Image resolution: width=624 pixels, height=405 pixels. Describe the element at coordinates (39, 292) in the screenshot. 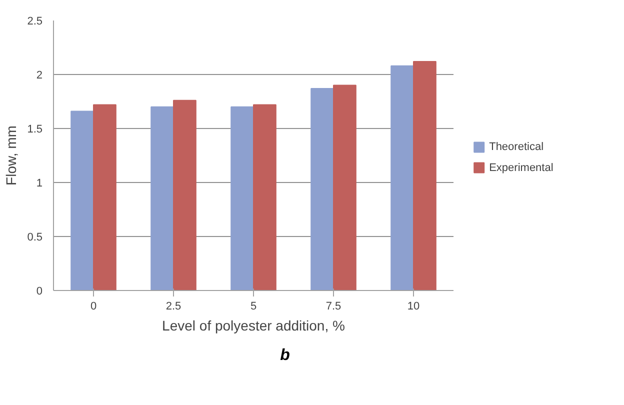

I see `y-tick-label: 0` at that location.